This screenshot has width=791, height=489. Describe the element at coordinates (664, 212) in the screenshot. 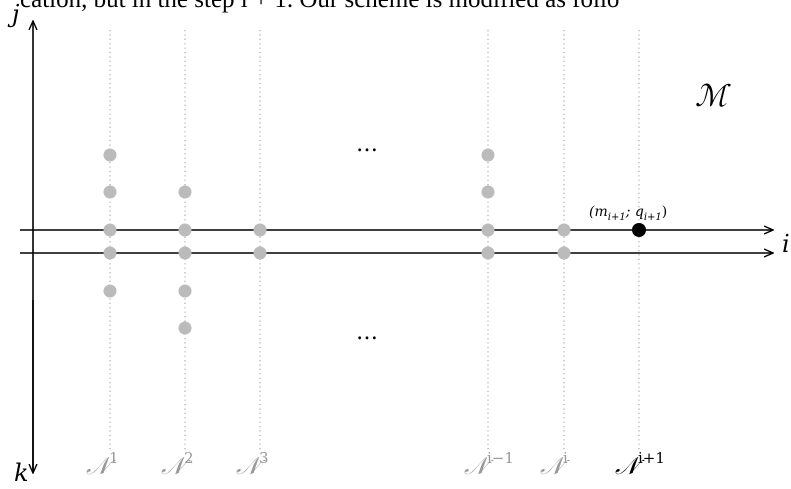

I see `point-label-close: )` at that location.